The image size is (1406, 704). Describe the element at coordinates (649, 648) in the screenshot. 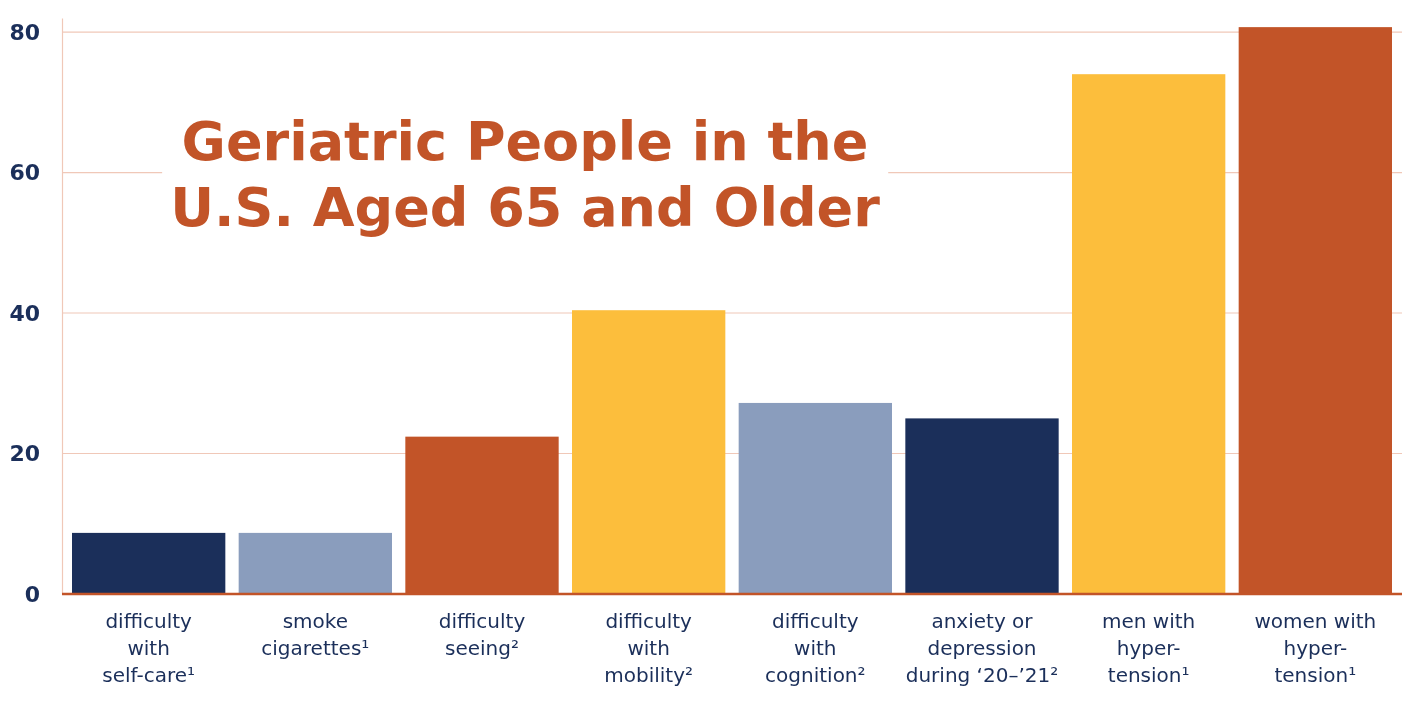

I see `x-tick-label: difficulty with mobility²` at that location.